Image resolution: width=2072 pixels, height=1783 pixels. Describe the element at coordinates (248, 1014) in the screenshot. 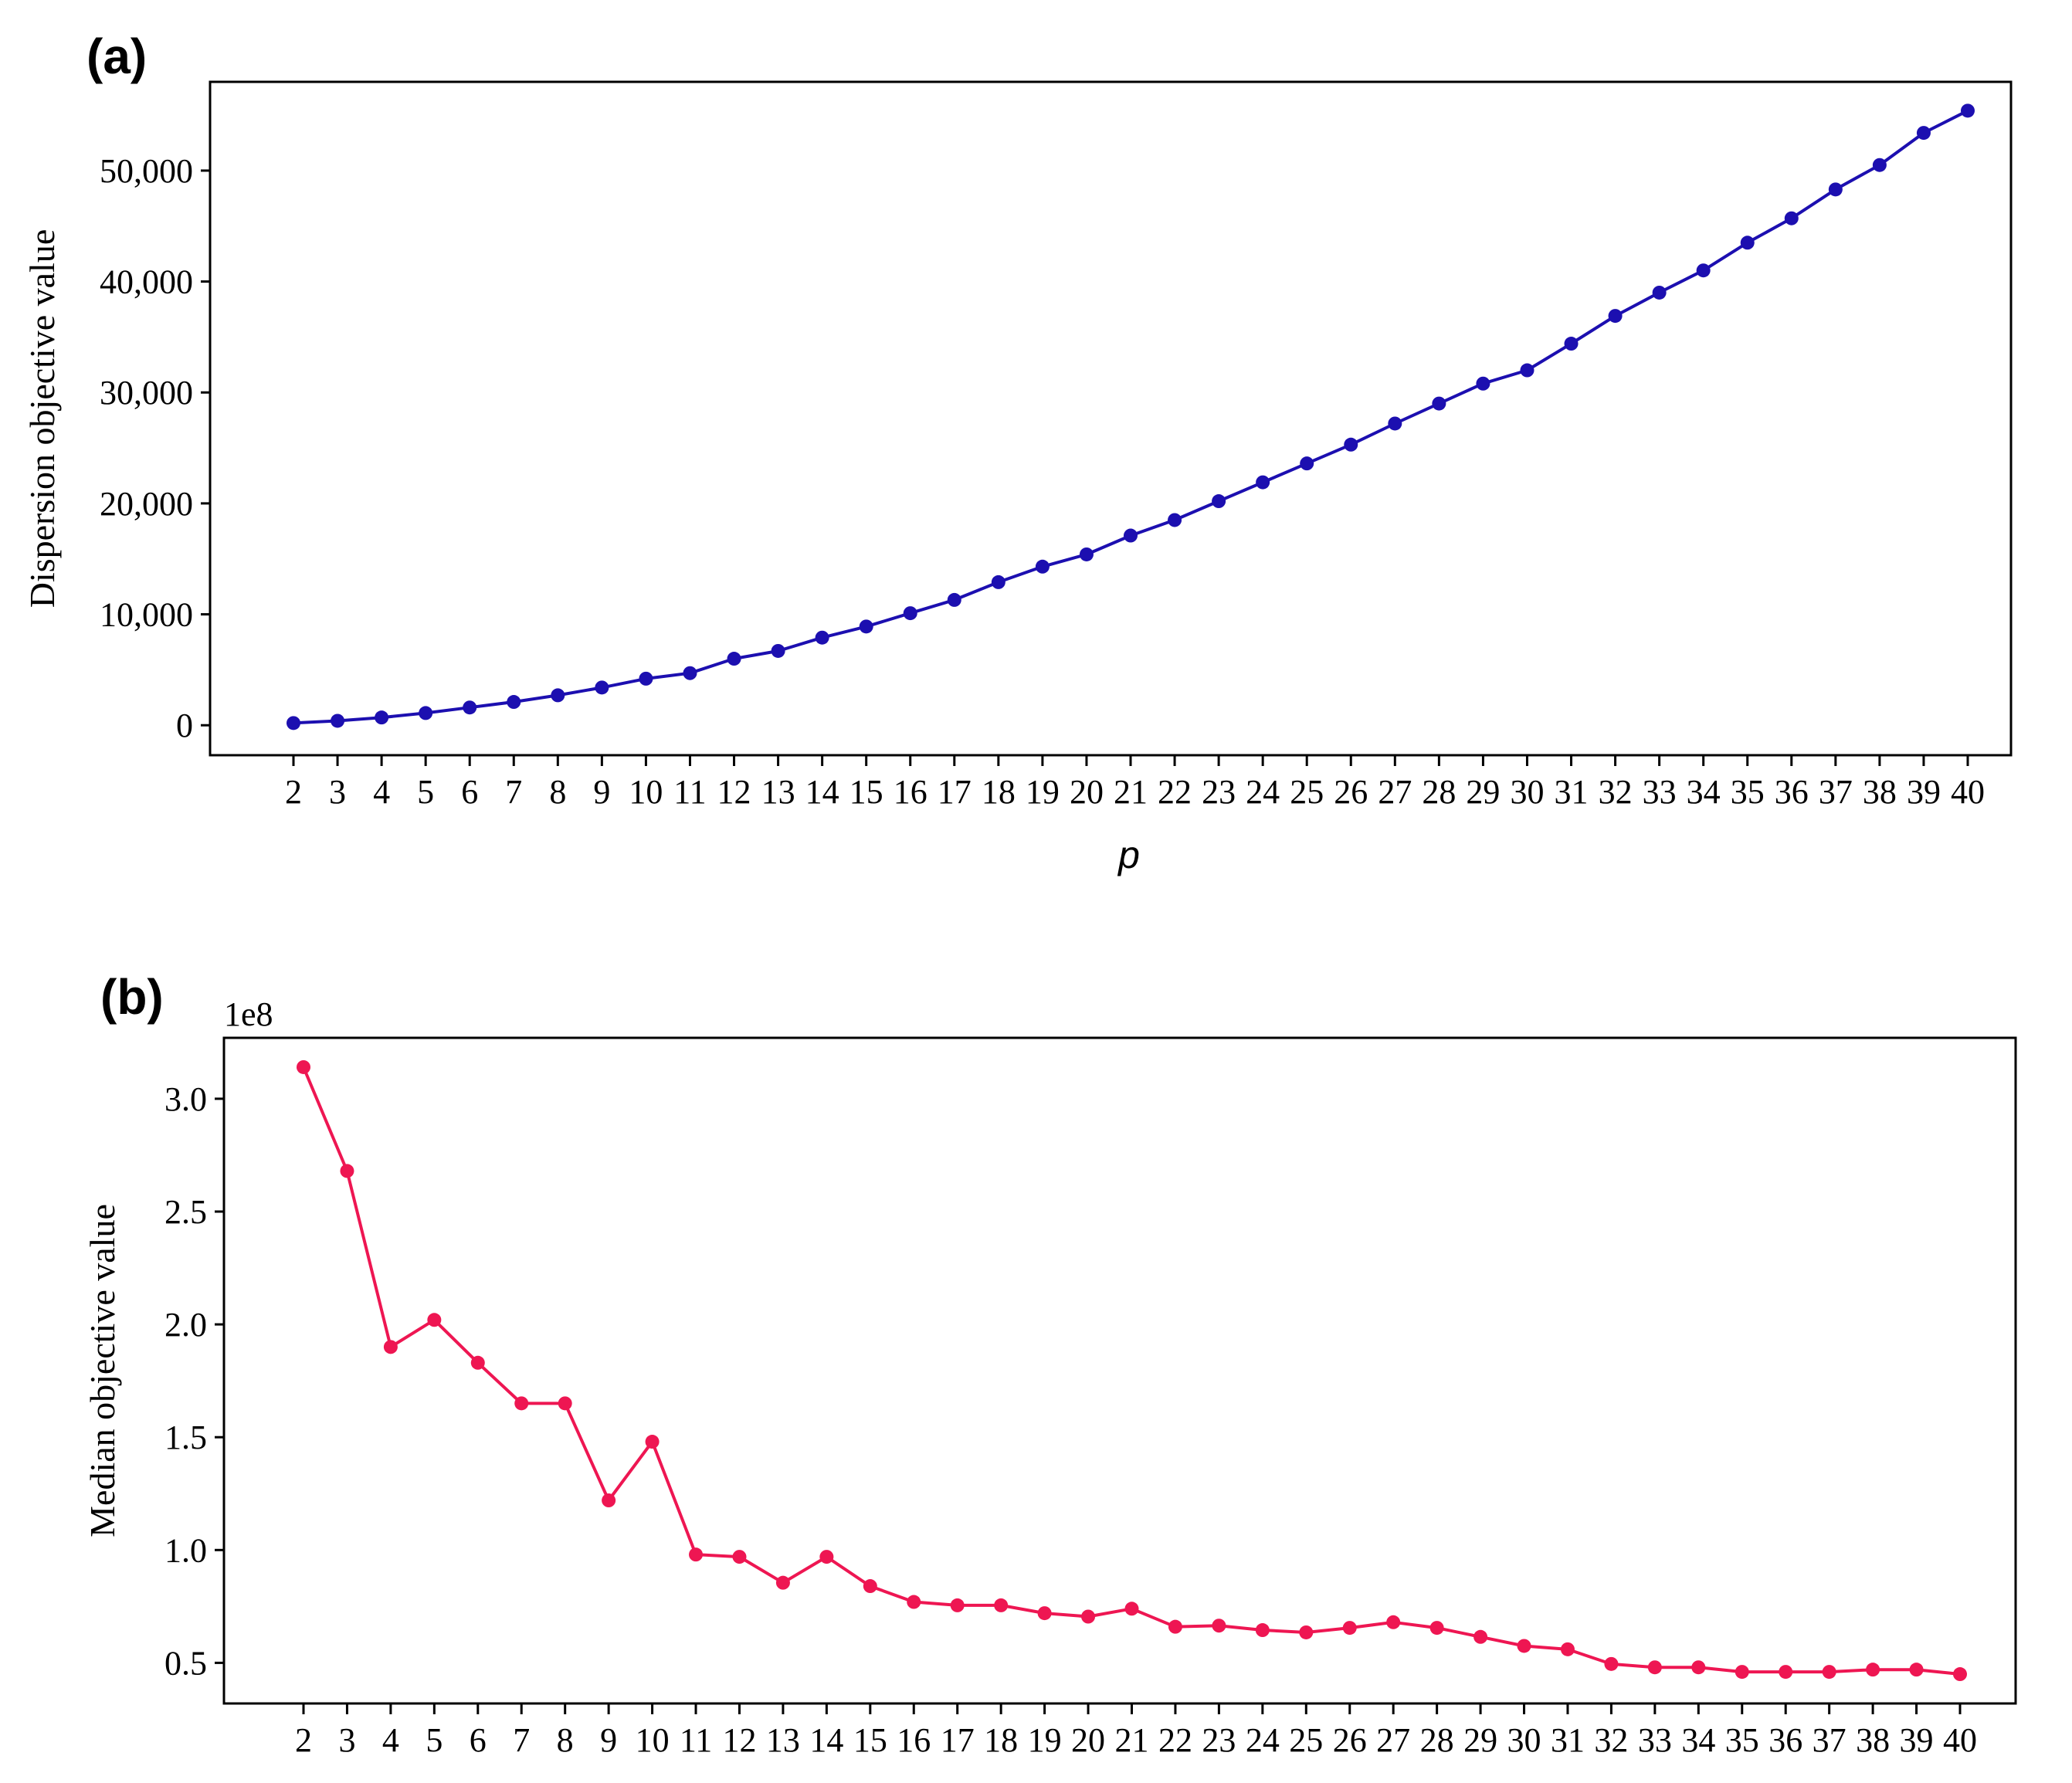

I see `panel-b-y-offset-label: 1e8` at that location.